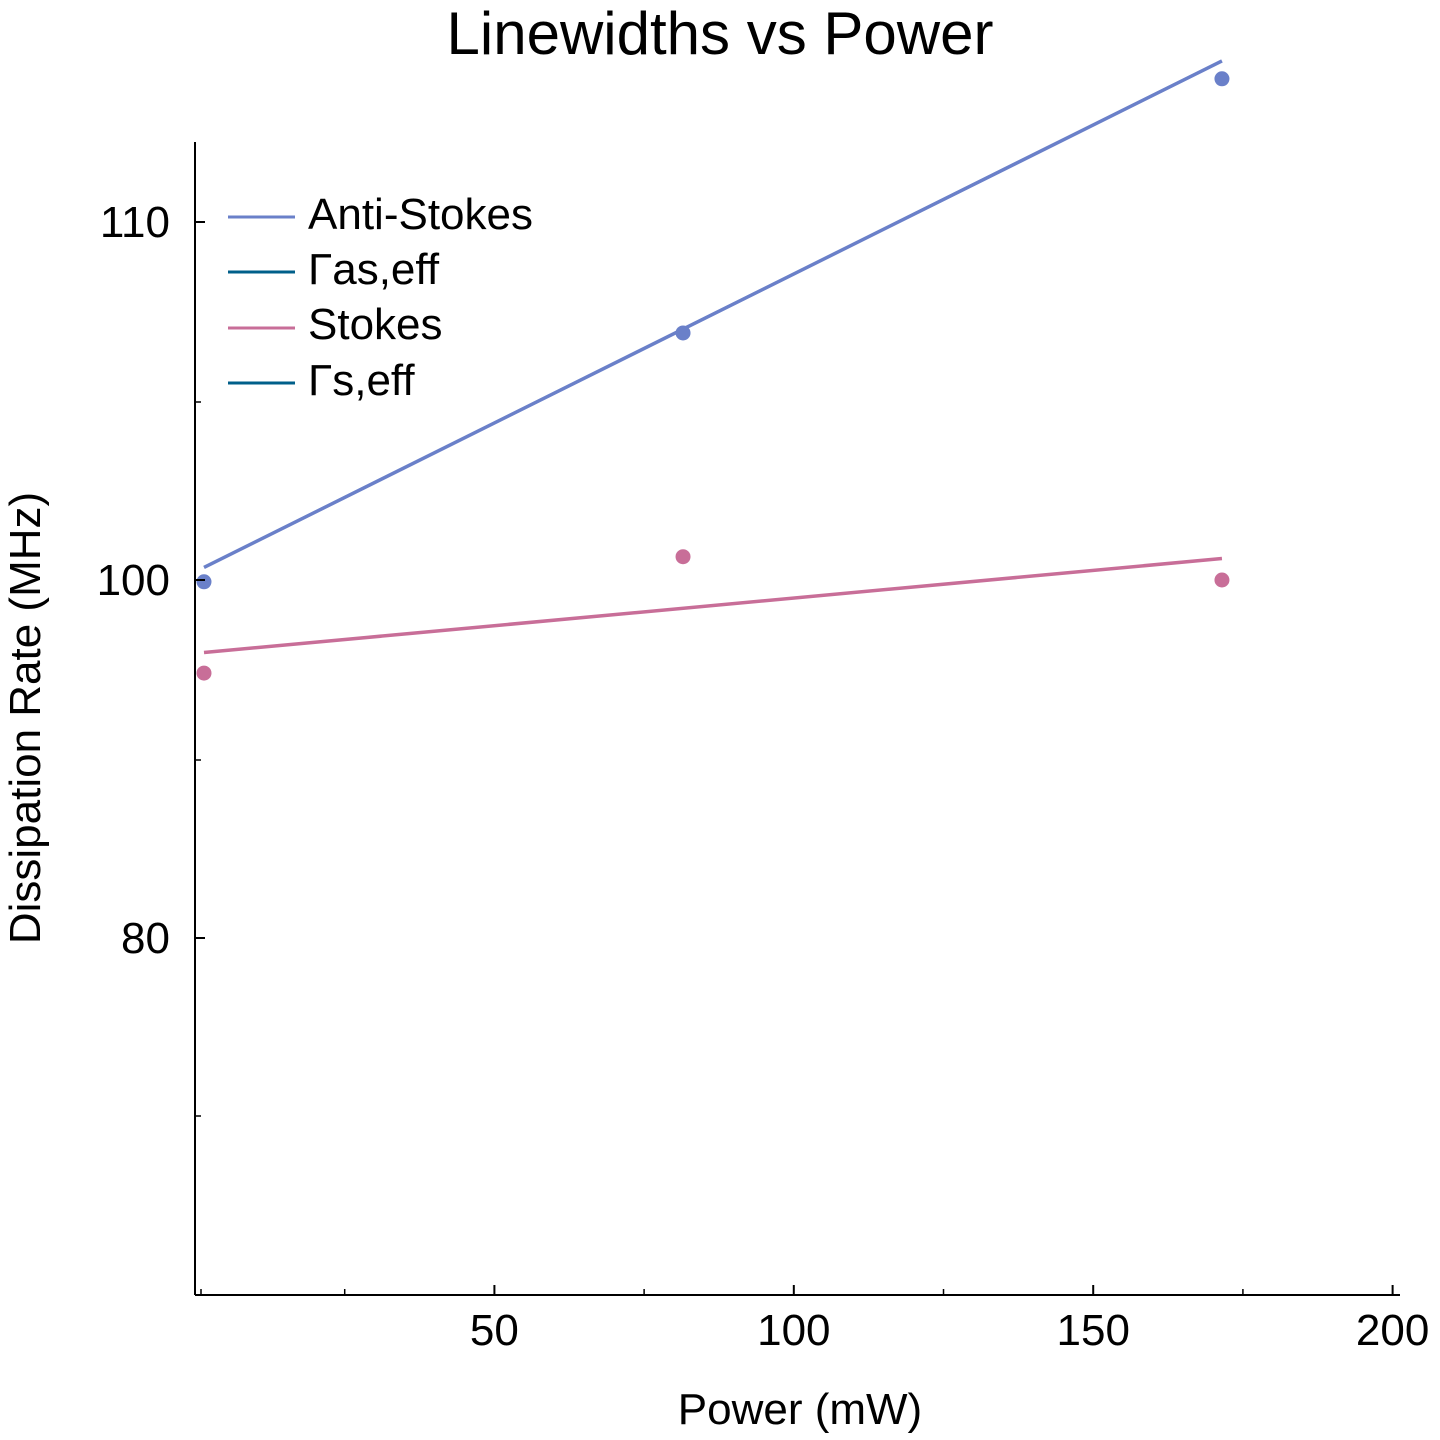  Describe the element at coordinates (800, 1409) in the screenshot. I see `x-axis-label: Power (mW)` at that location.